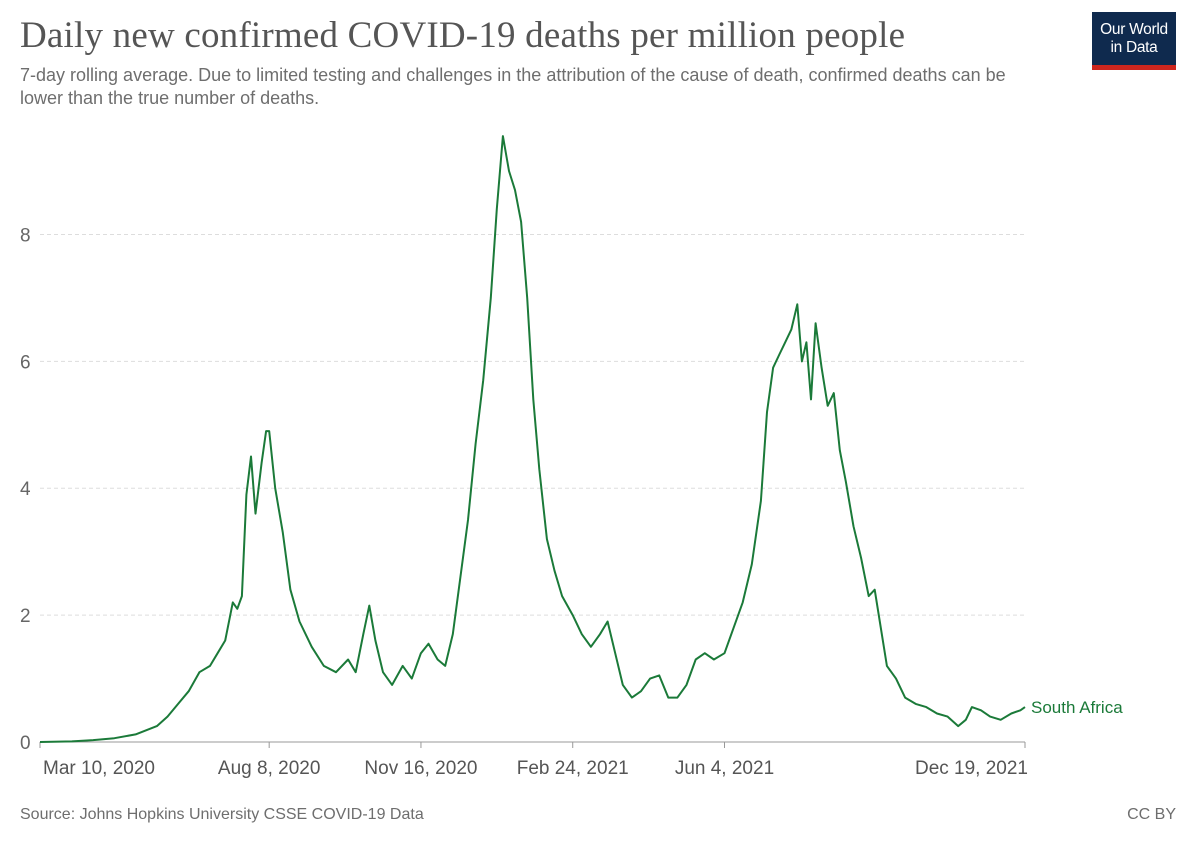 The height and width of the screenshot is (847, 1200). I want to click on y-tick-label-2: 2, so click(25, 616).